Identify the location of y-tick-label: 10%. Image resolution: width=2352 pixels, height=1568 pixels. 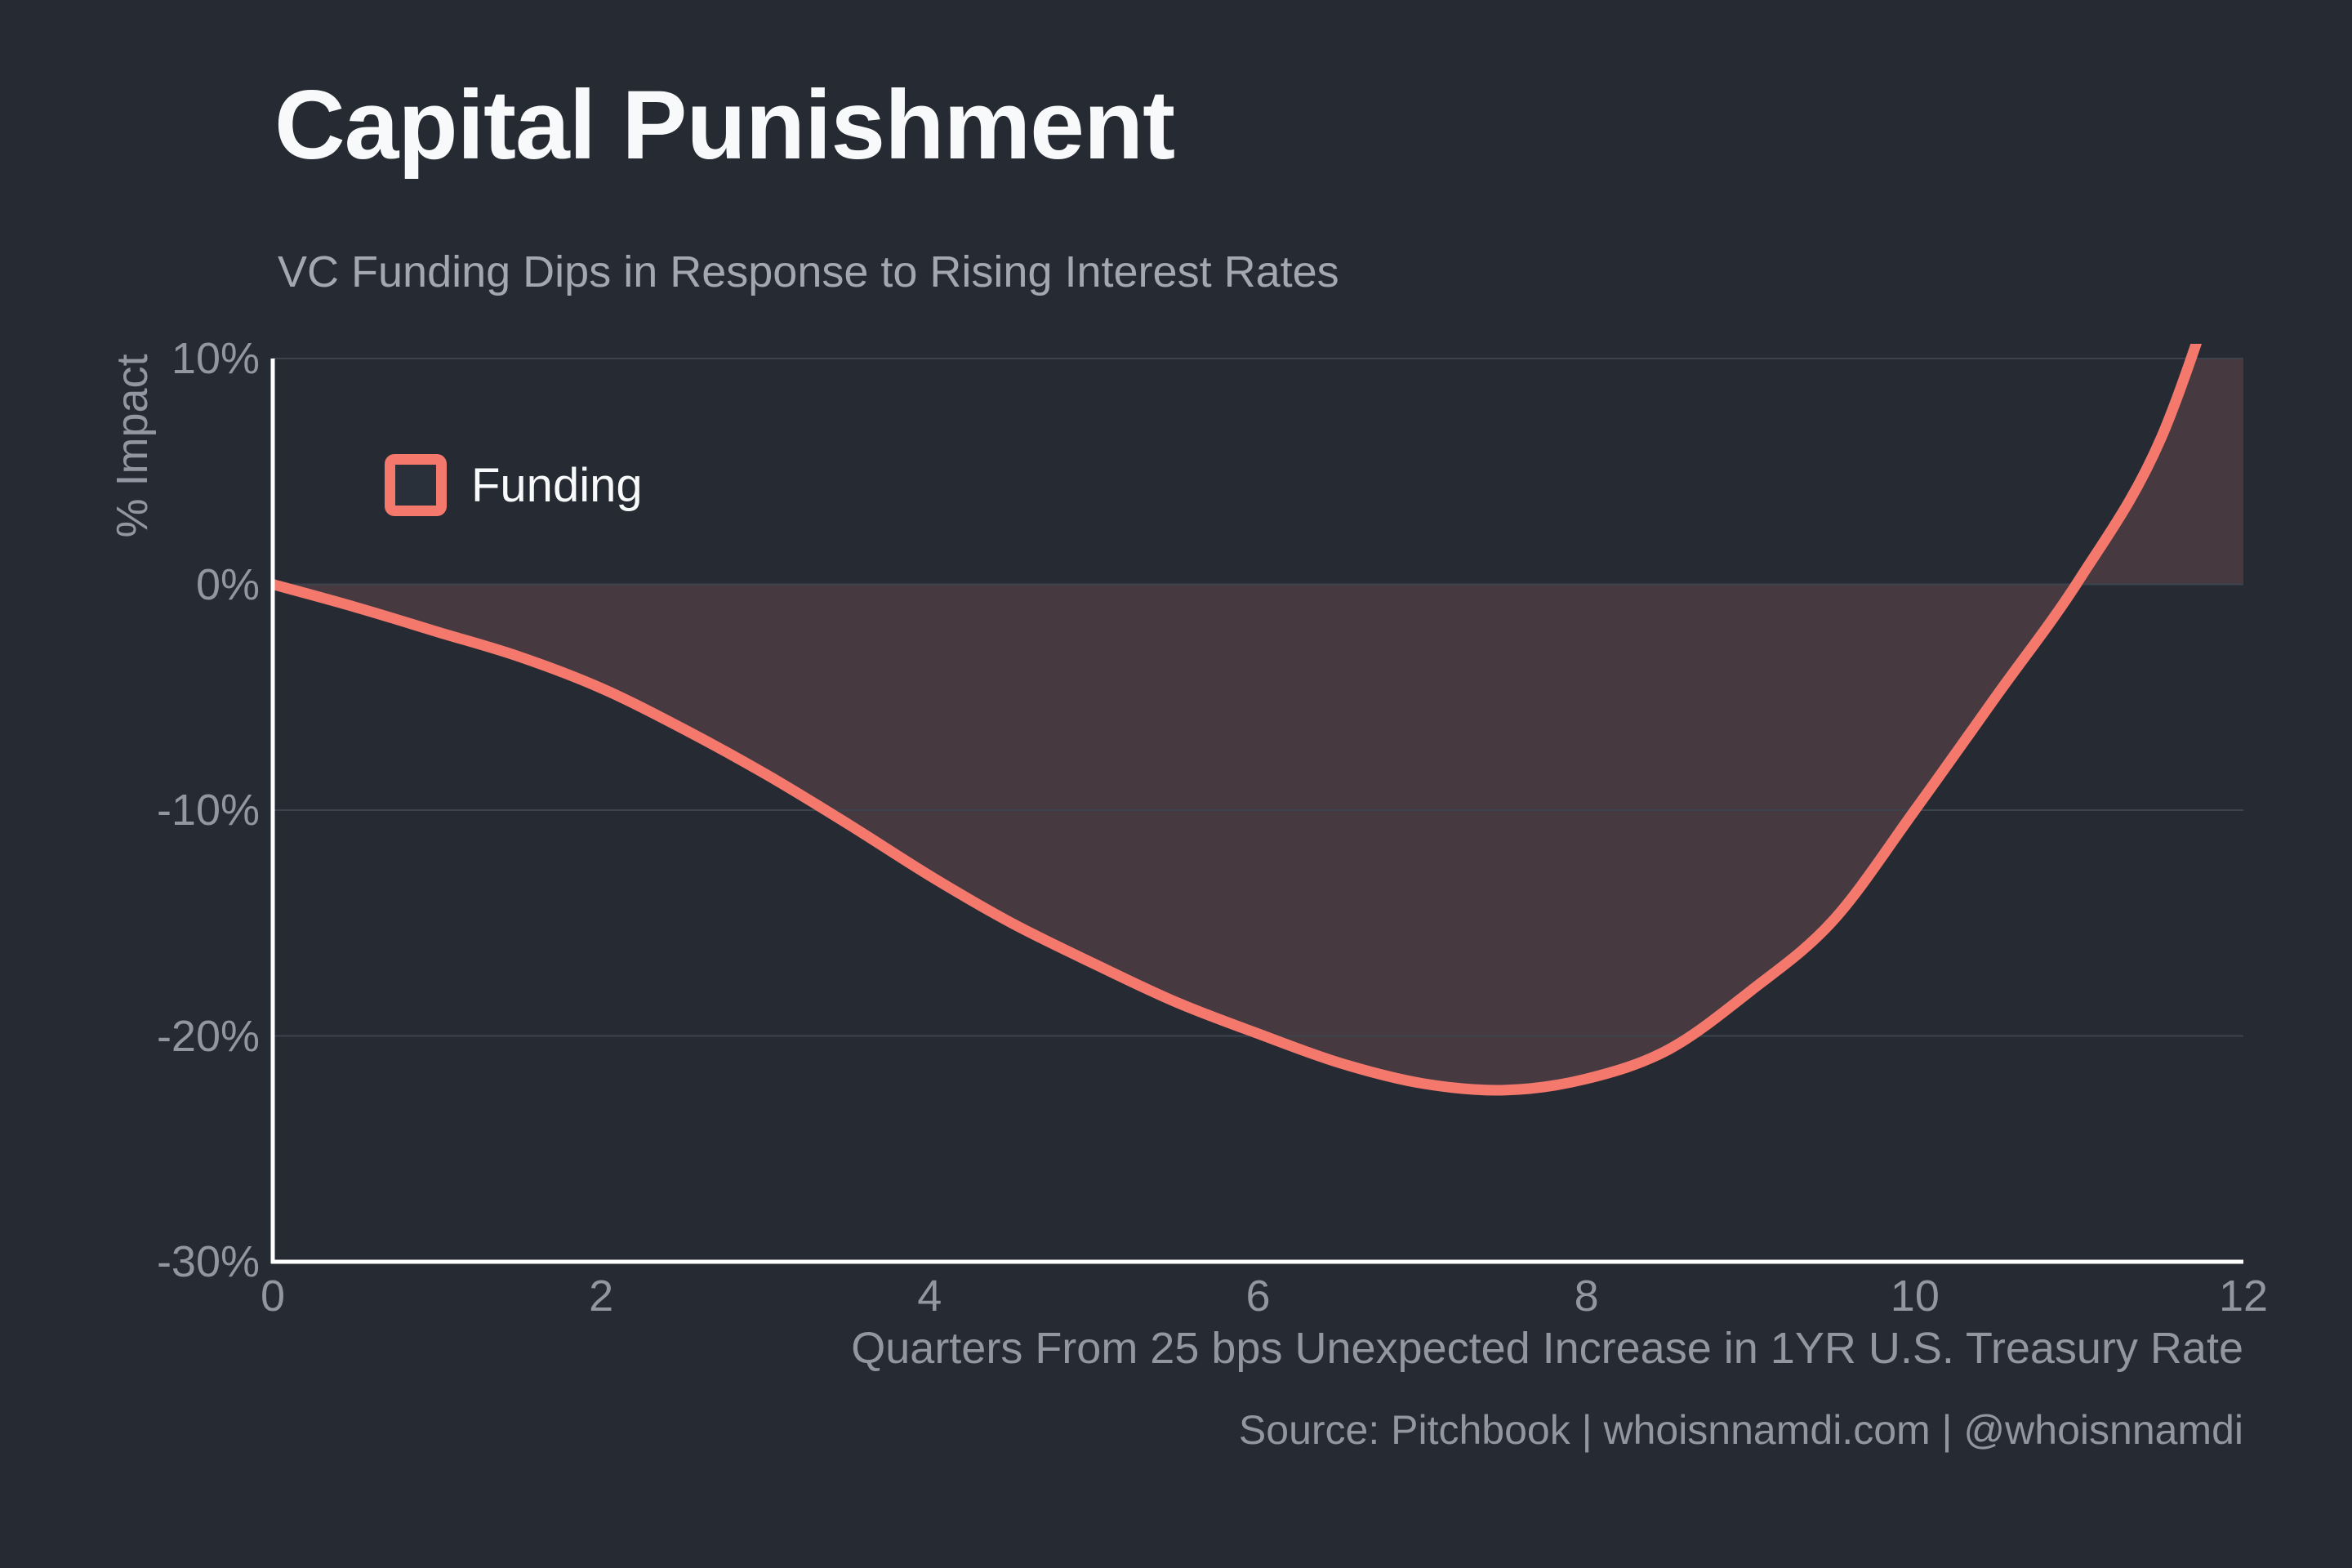
(216, 358).